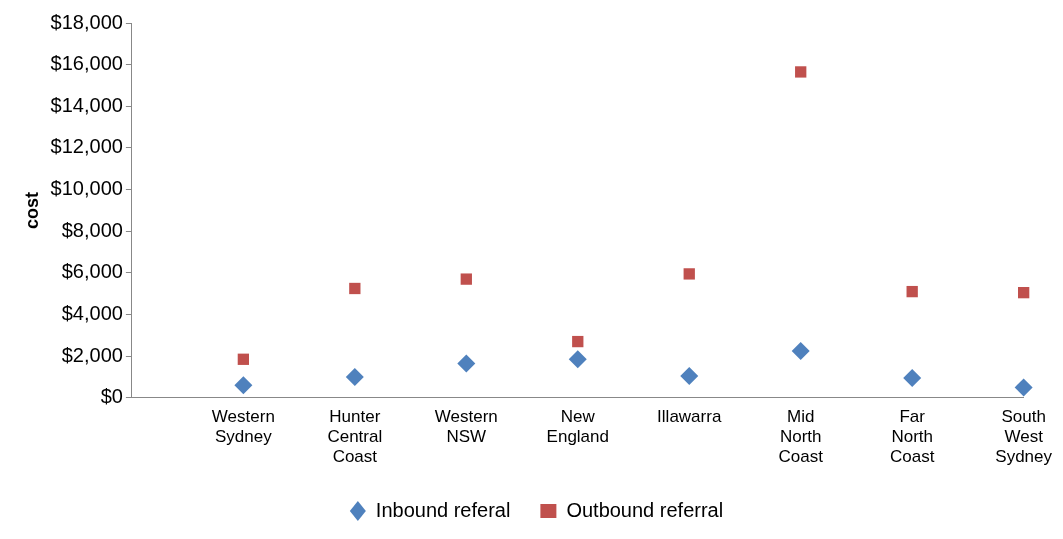  I want to click on x-tick-label: Far North Coast, so click(912, 436).